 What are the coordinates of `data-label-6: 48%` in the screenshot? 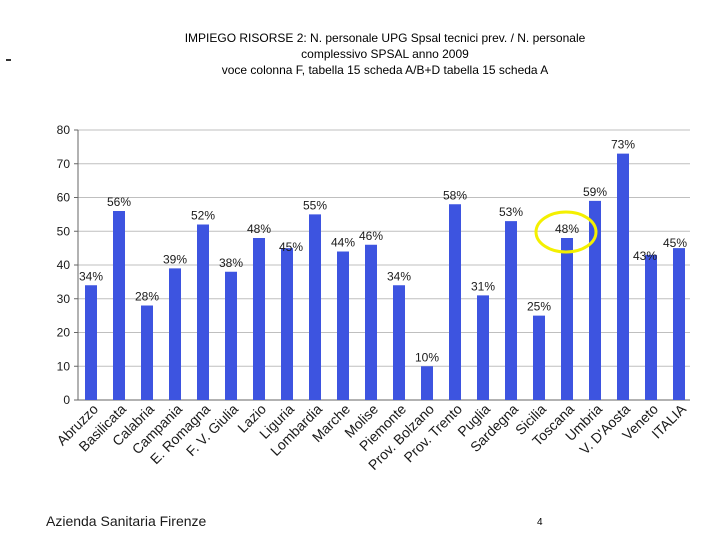 It's located at (259, 229).